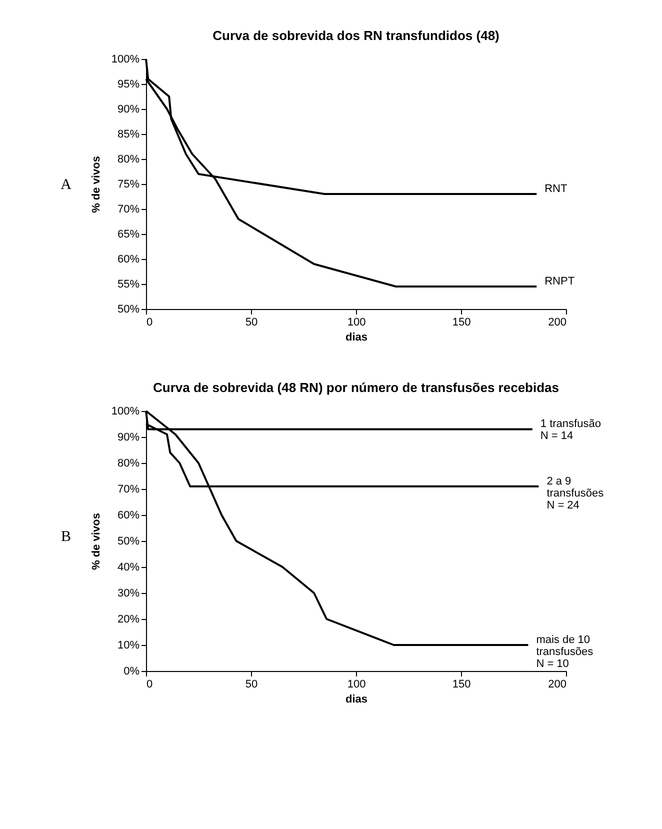 This screenshot has height=829, width=662. I want to click on series-label: mais de 10 transfusões N = 10, so click(565, 652).